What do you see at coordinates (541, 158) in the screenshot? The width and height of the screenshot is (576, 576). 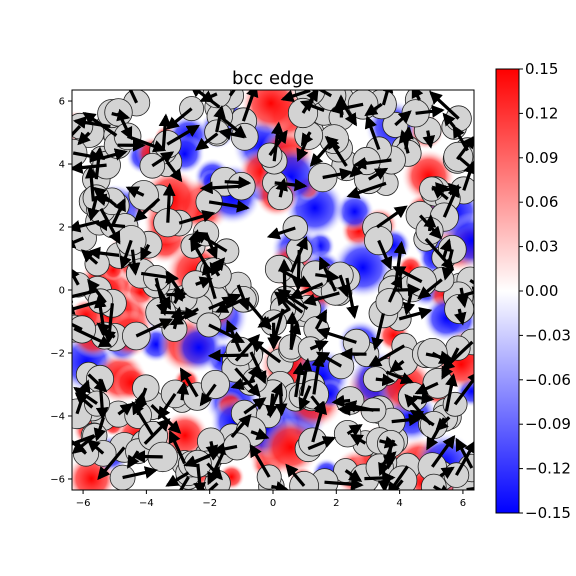 I see `colorbar-tick-label: 0.09` at bounding box center [541, 158].